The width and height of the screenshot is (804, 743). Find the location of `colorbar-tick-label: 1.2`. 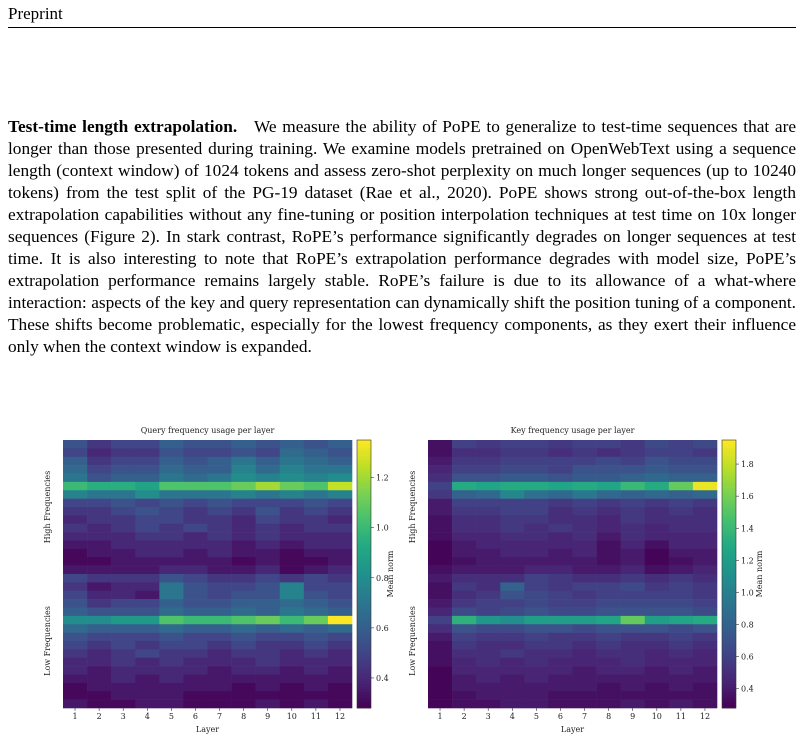

colorbar-tick-label: 1.2 is located at coordinates (747, 560).